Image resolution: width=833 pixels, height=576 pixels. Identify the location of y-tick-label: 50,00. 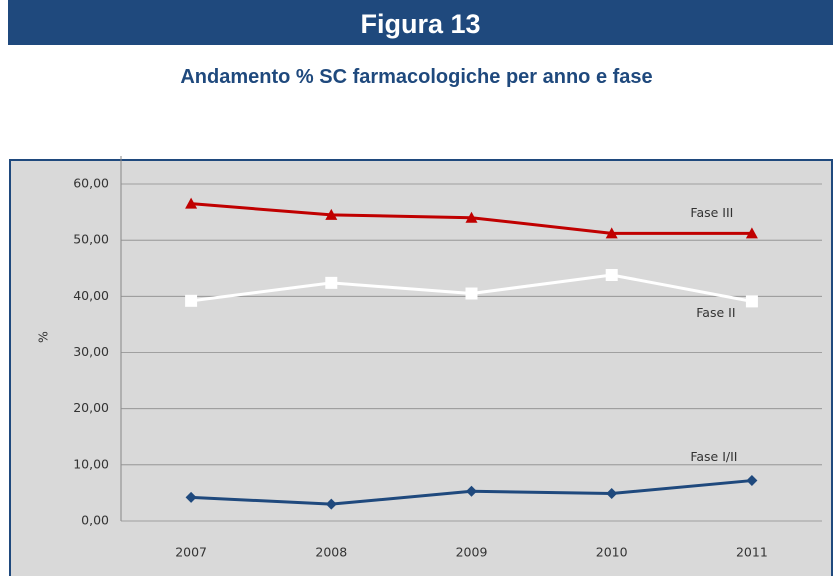
(91, 239).